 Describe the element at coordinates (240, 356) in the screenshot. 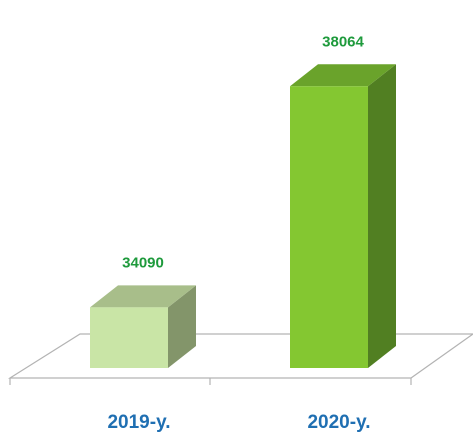

I see `floor-plane` at that location.